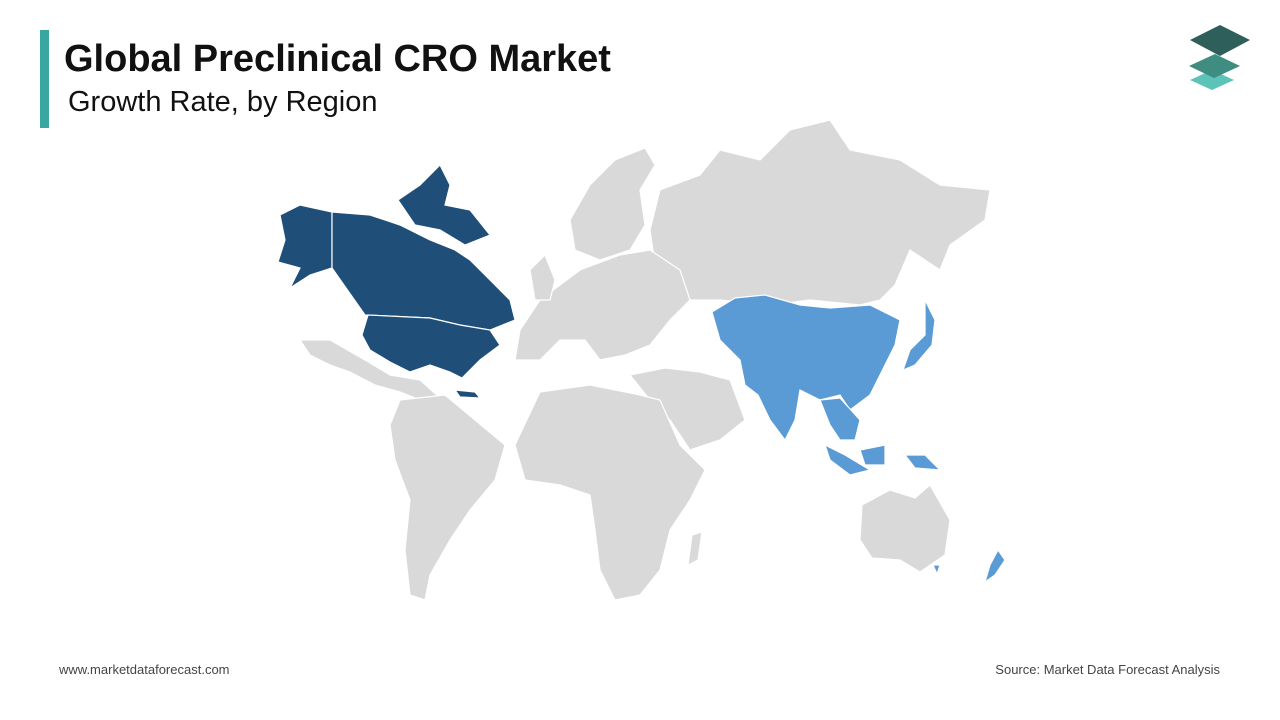 This screenshot has width=1280, height=720. What do you see at coordinates (44, 79) in the screenshot?
I see `title-accent` at bounding box center [44, 79].